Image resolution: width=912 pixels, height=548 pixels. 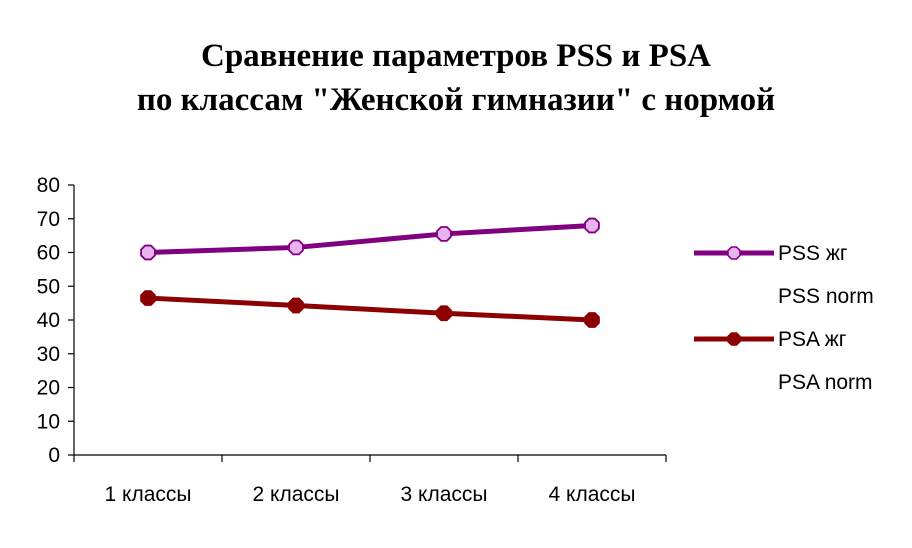 What do you see at coordinates (48, 388) in the screenshot?
I see `y-tick-label: 20` at bounding box center [48, 388].